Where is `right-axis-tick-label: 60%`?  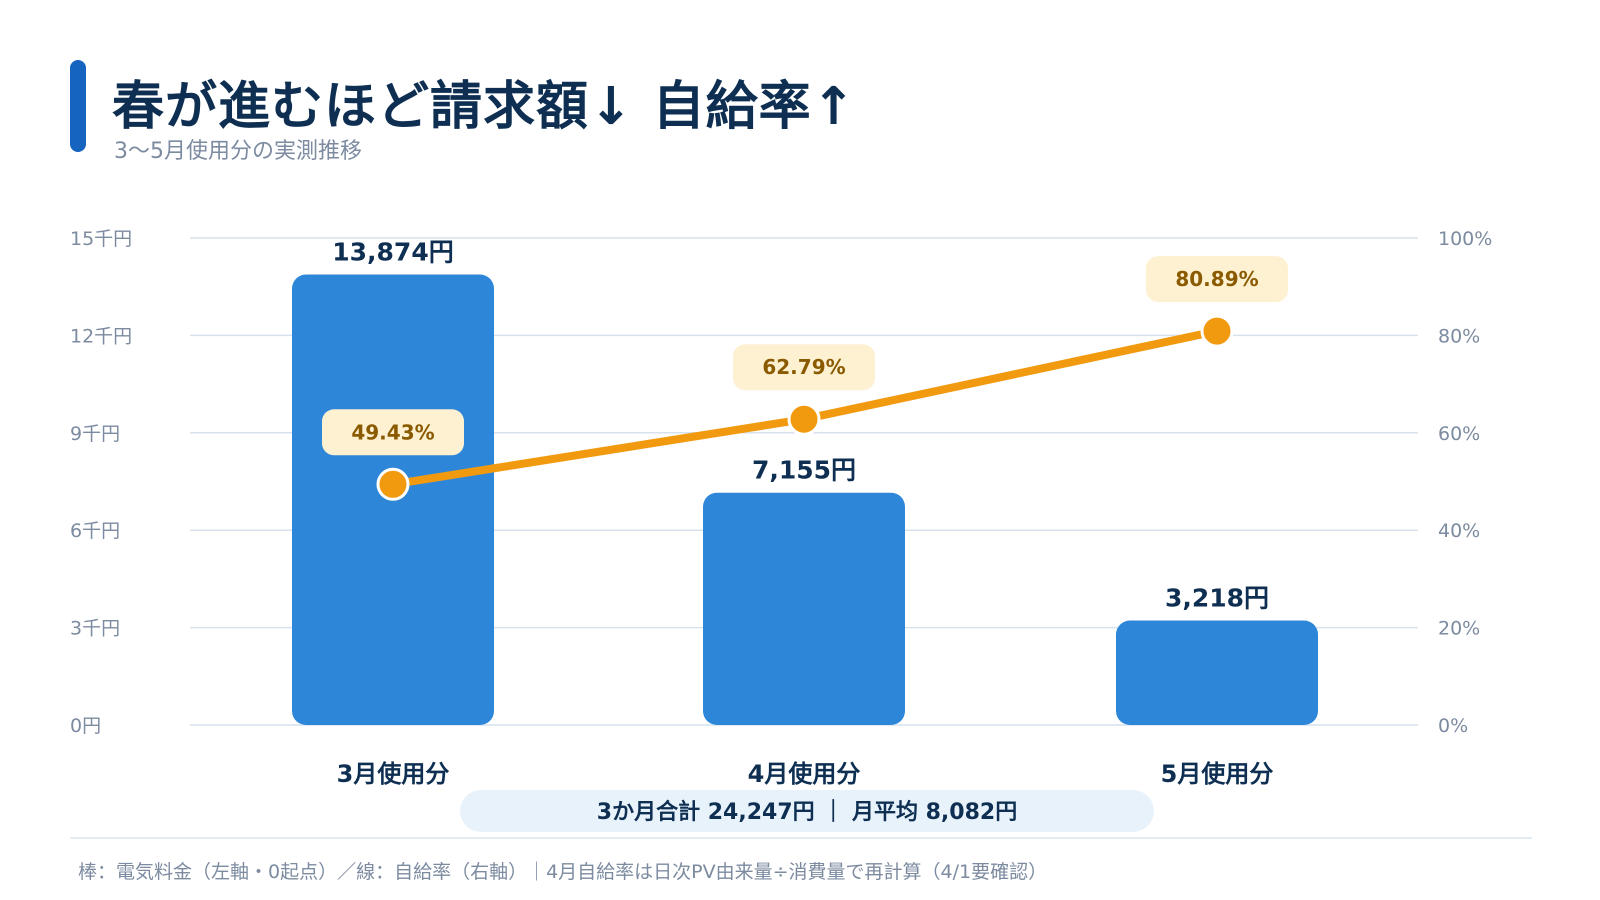 right-axis-tick-label: 60% is located at coordinates (1459, 434).